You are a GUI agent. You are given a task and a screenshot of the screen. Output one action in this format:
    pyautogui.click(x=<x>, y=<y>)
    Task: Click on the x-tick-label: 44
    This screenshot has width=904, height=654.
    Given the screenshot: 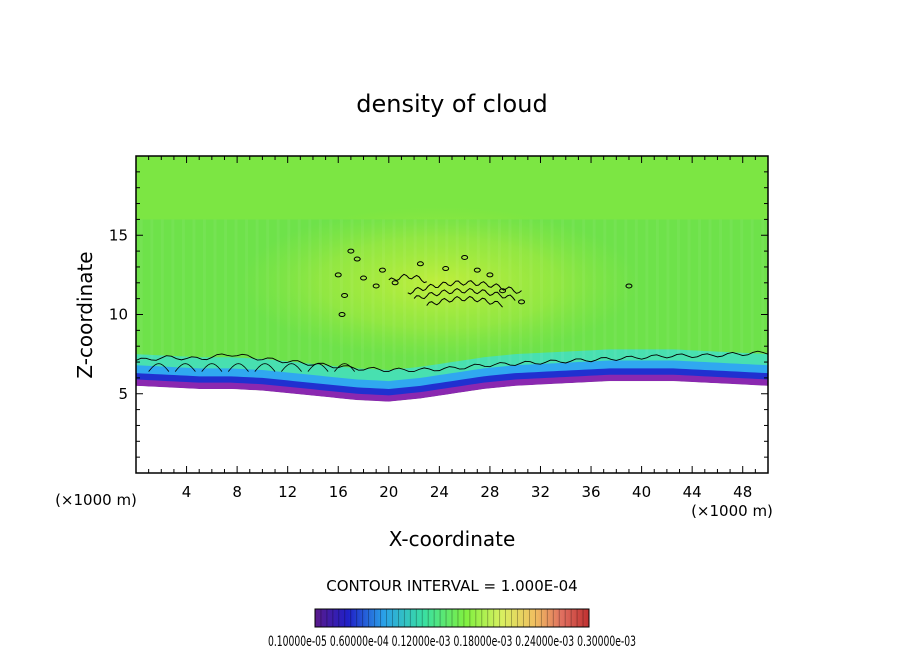 What is the action you would take?
    pyautogui.click(x=692, y=492)
    